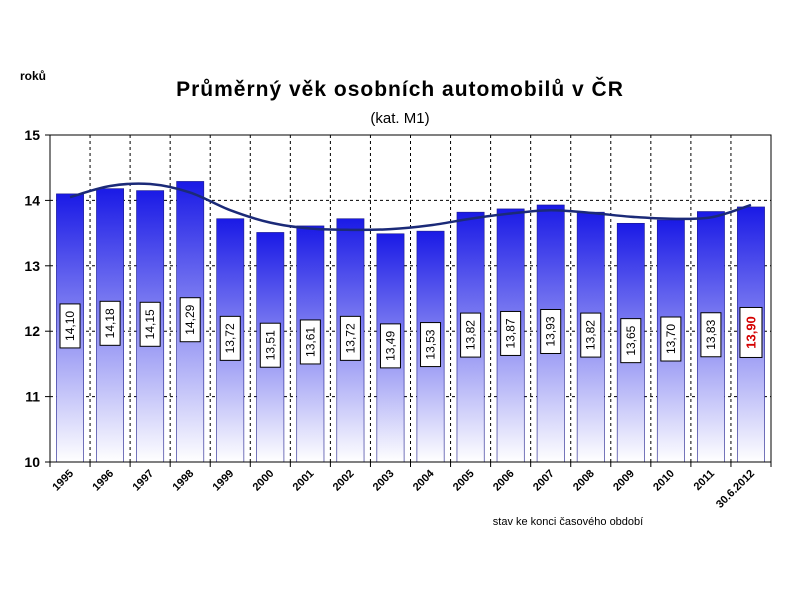 This screenshot has width=800, height=600. I want to click on chart-title: Průměrný věk osobních automobilů v ČR, so click(400, 89).